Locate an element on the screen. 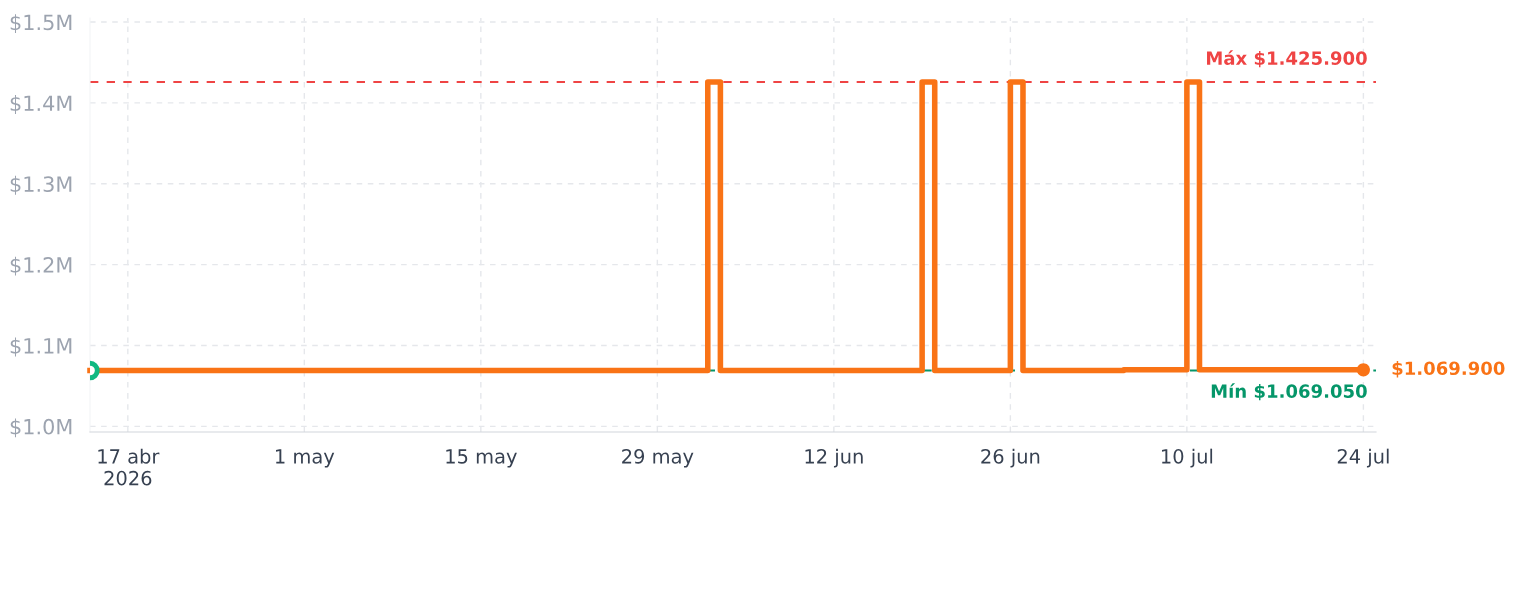 The width and height of the screenshot is (1524, 611). y-tick-label: $1.0M is located at coordinates (41, 428).